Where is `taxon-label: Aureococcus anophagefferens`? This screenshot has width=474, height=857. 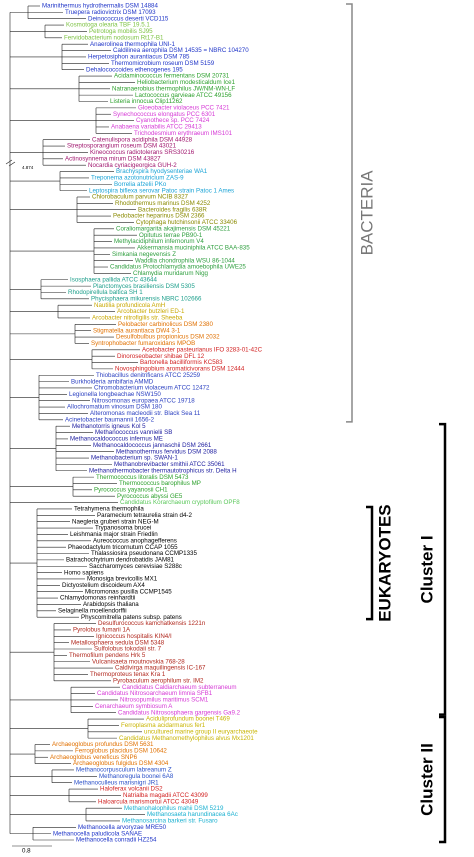 taxon-label: Aureococcus anophagefferens is located at coordinates (135, 540).